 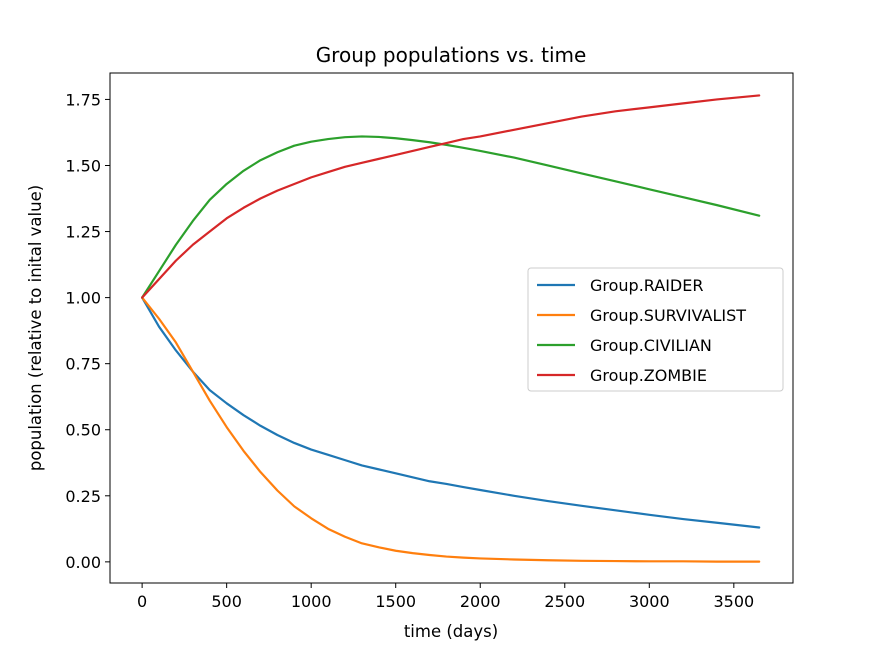 I want to click on y-axis-ticks: 0.00 0.25 0.50 0.75 1.00 1.25 1.50 1.75, so click(x=87, y=331).